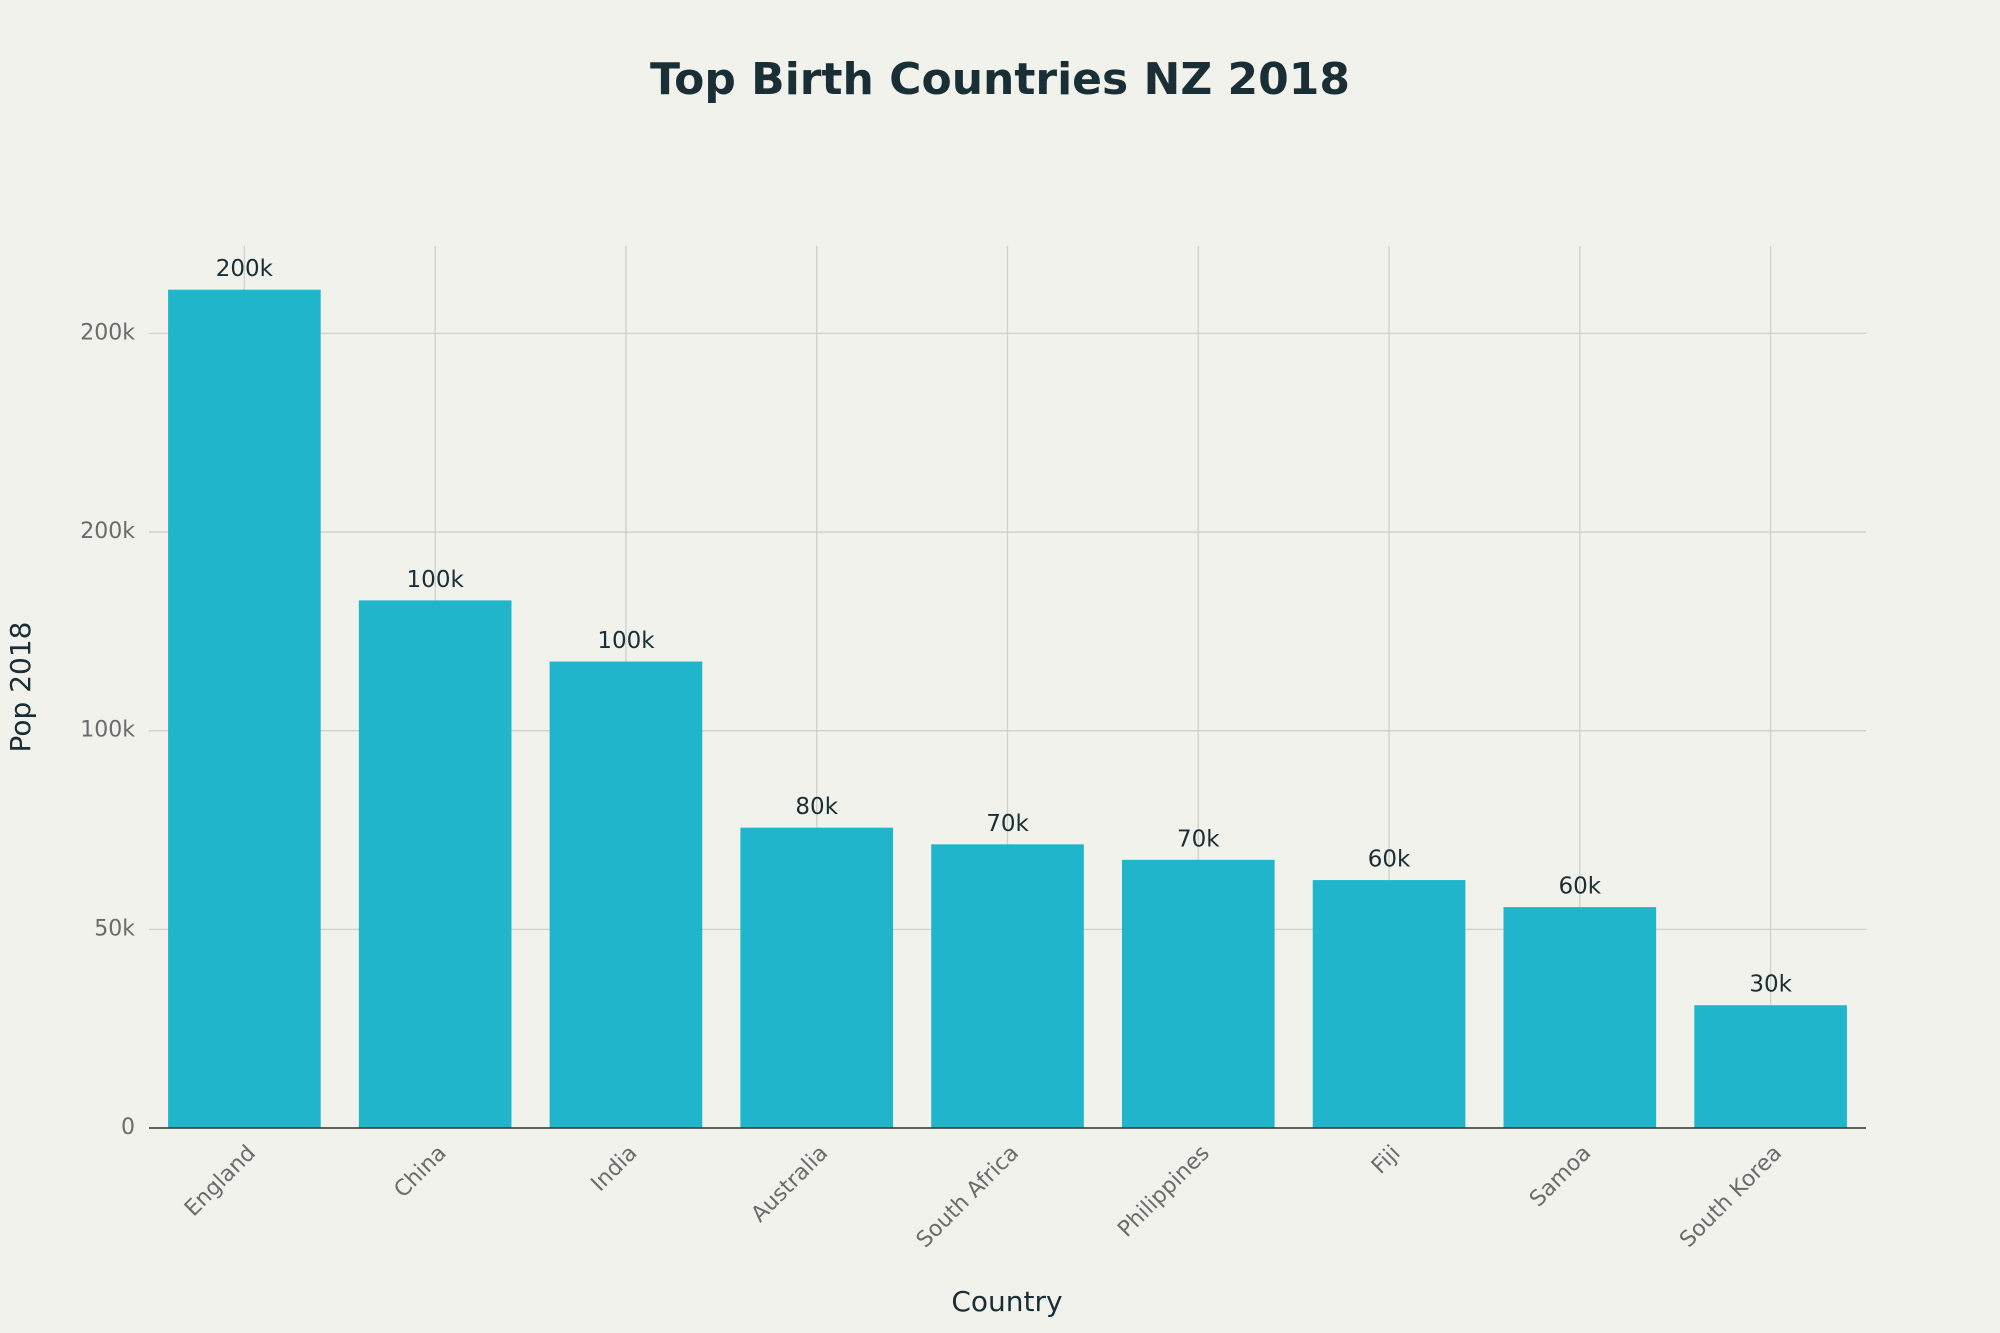 The width and height of the screenshot is (2000, 1333). I want to click on y-axis-title: Pop 2018, so click(20, 687).